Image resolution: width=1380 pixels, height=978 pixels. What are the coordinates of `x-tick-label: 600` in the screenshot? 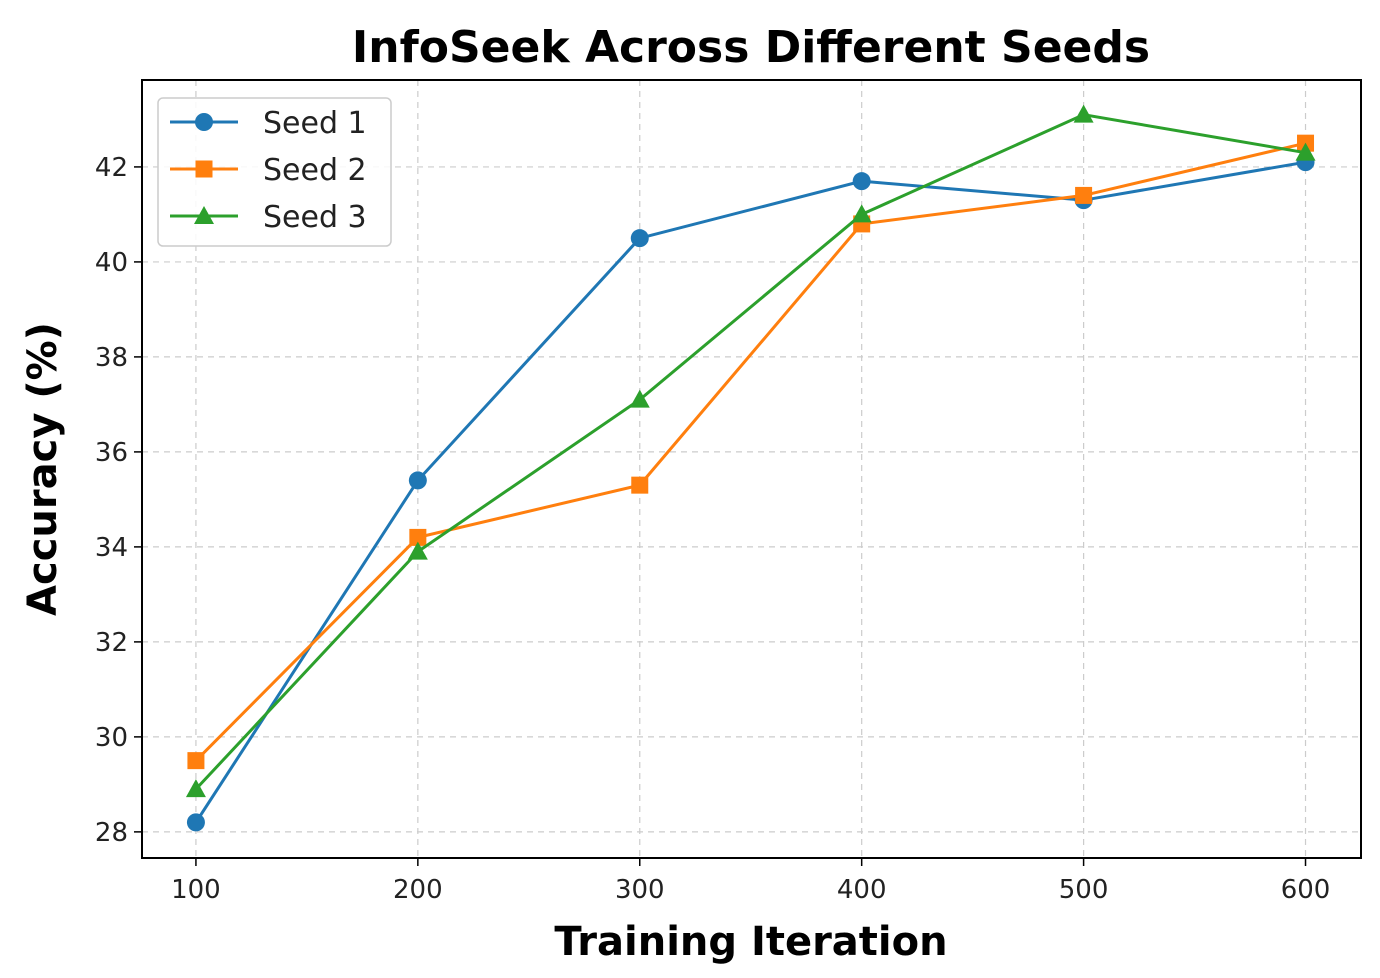 It's located at (1306, 890).